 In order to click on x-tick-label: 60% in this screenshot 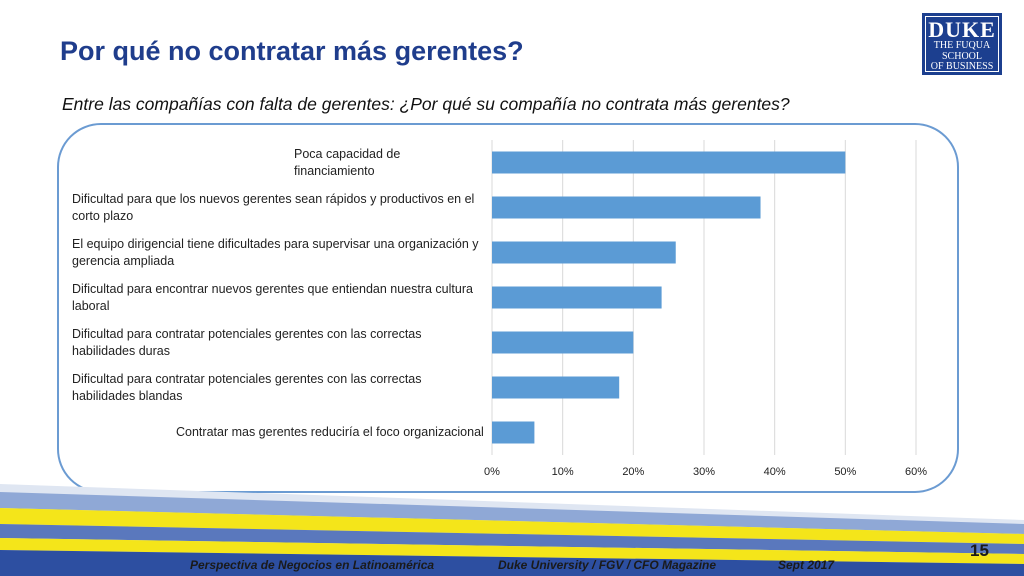, I will do `click(916, 472)`.